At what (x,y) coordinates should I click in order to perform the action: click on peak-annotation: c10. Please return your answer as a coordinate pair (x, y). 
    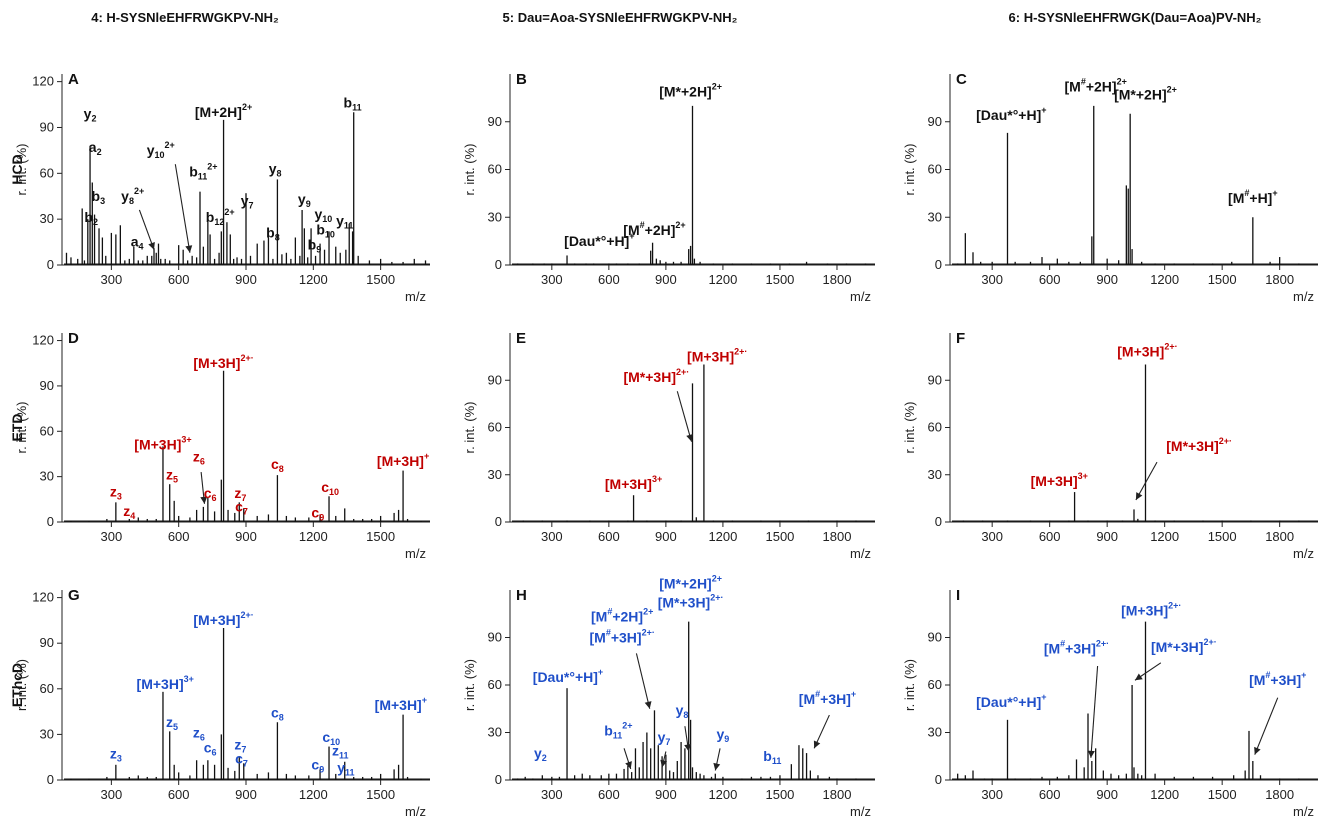
    Looking at the image, I should click on (331, 738).